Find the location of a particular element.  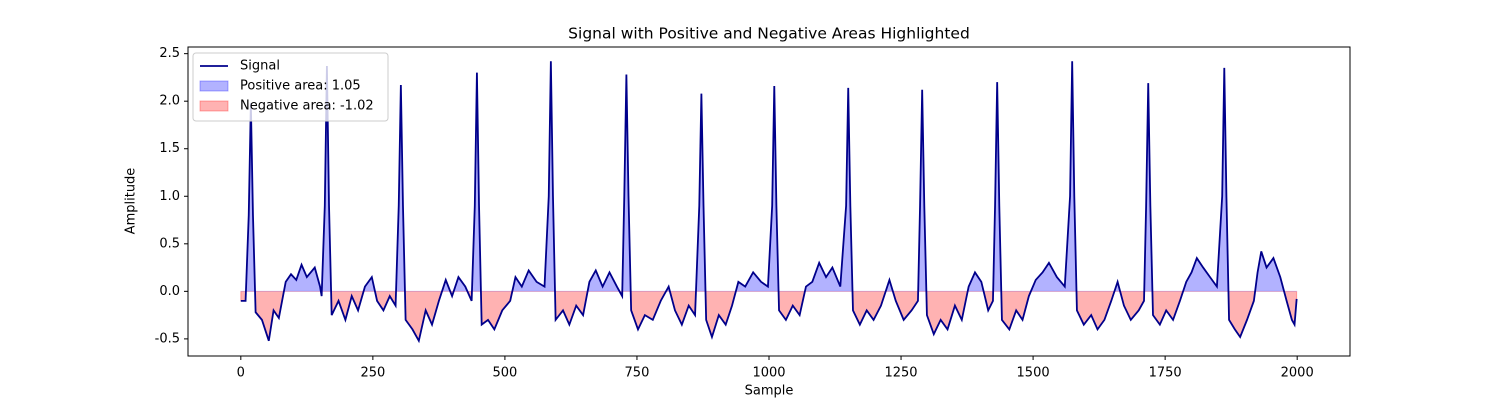

legend-box is located at coordinates (290, 87).